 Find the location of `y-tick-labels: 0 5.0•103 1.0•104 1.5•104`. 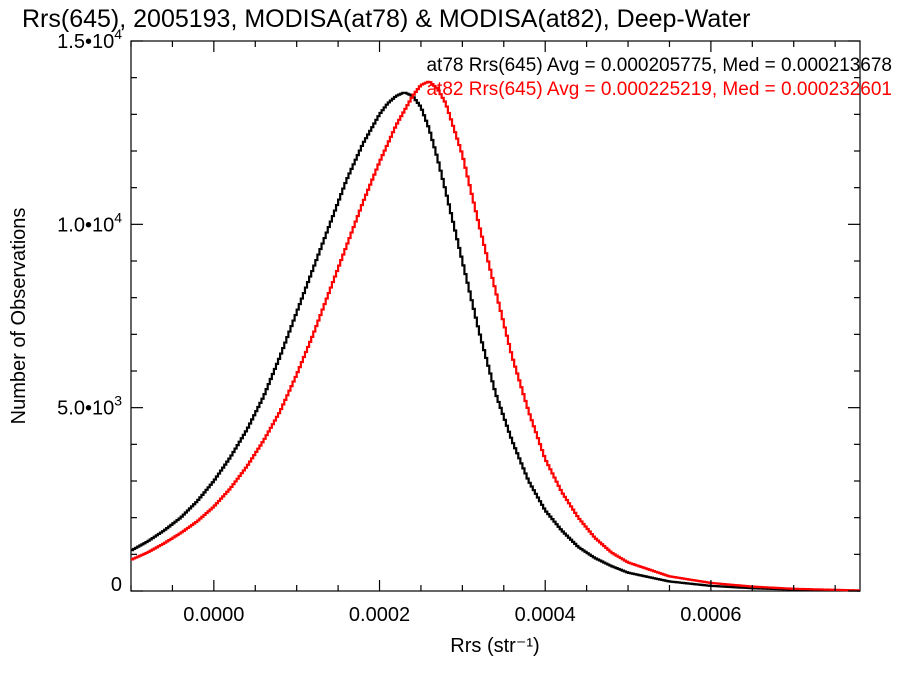

y-tick-labels: 0 5.0•103 1.0•104 1.5•104 is located at coordinates (89, 311).